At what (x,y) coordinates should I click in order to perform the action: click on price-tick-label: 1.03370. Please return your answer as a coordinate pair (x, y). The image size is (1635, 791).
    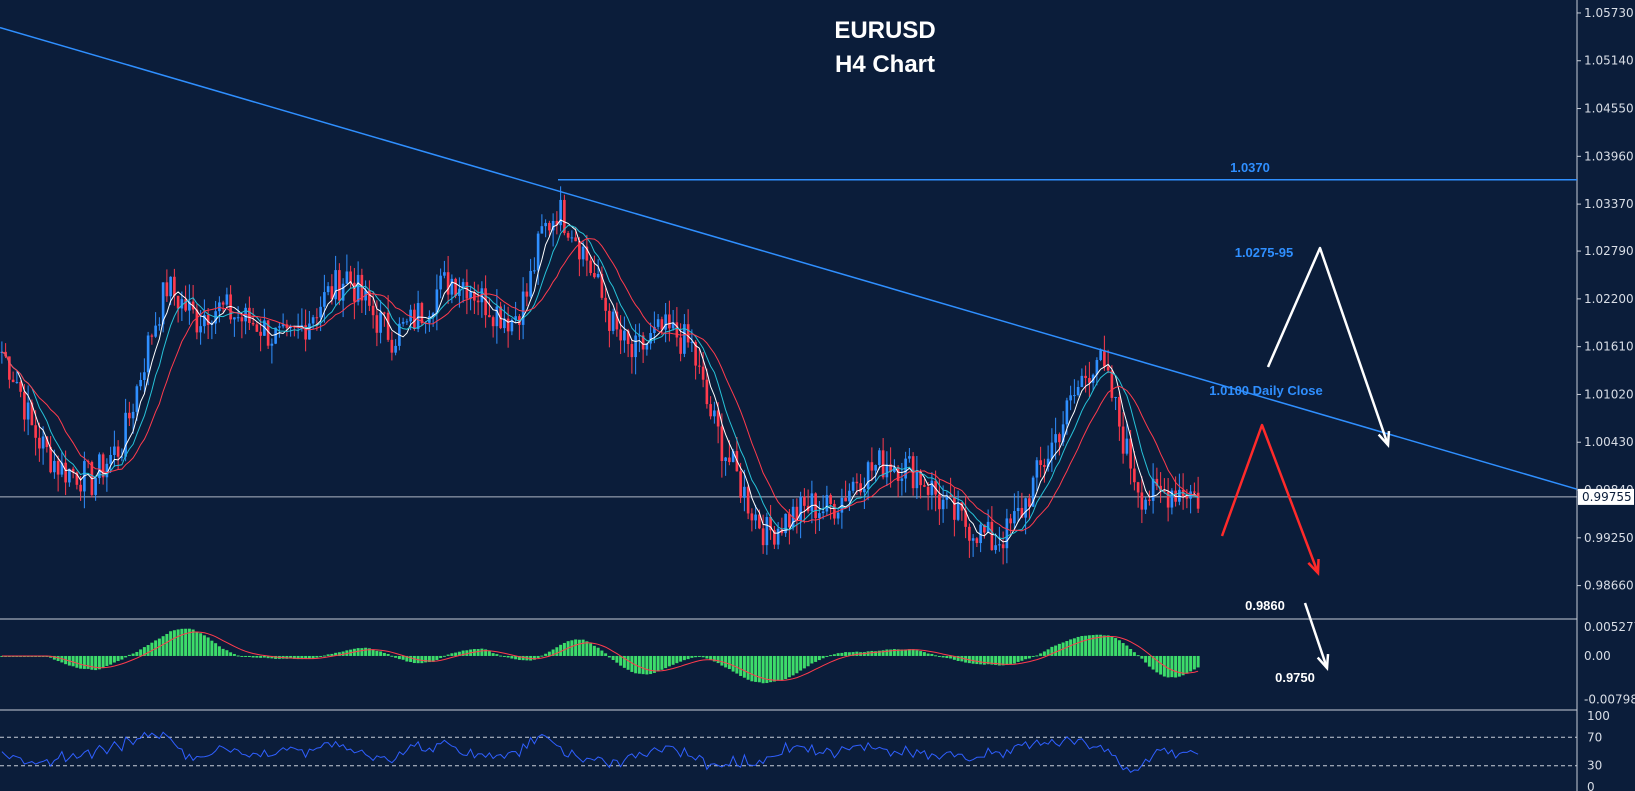
    Looking at the image, I should click on (1609, 204).